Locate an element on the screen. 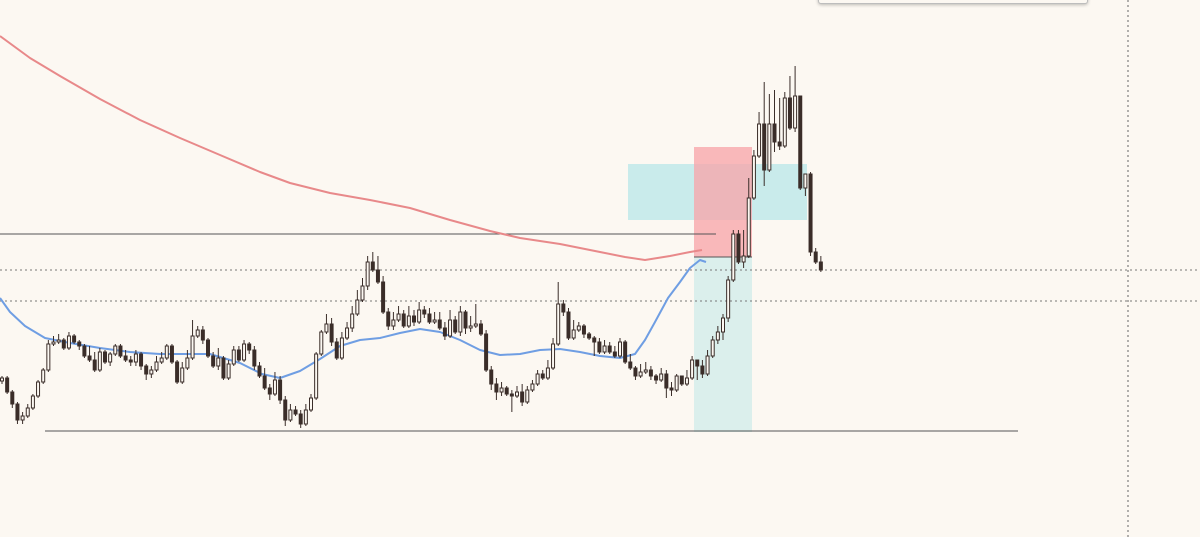  position-zones is located at coordinates (717, 289).